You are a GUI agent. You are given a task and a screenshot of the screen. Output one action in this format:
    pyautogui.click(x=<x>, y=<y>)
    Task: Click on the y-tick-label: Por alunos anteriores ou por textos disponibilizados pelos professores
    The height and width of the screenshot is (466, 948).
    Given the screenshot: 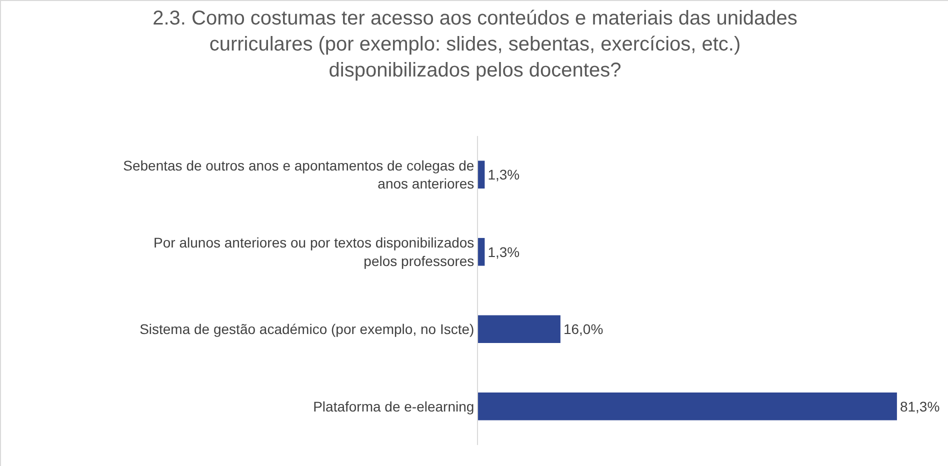 What is the action you would take?
    pyautogui.click(x=314, y=251)
    